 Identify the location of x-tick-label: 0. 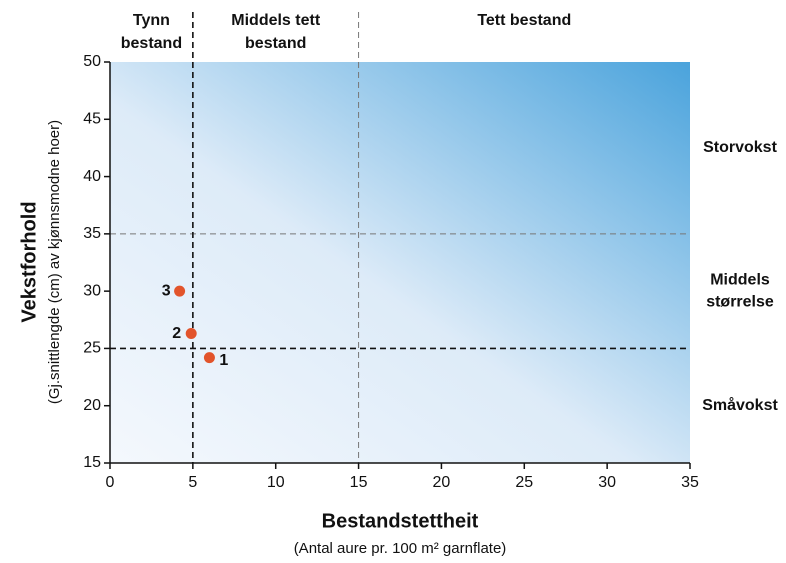
(110, 482).